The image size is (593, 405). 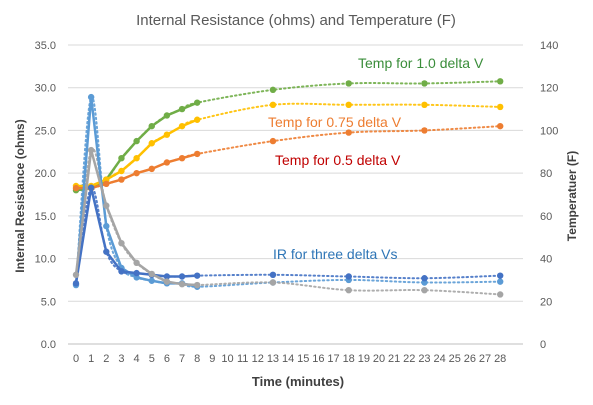 I want to click on x-tick-label: 17, so click(x=333, y=359).